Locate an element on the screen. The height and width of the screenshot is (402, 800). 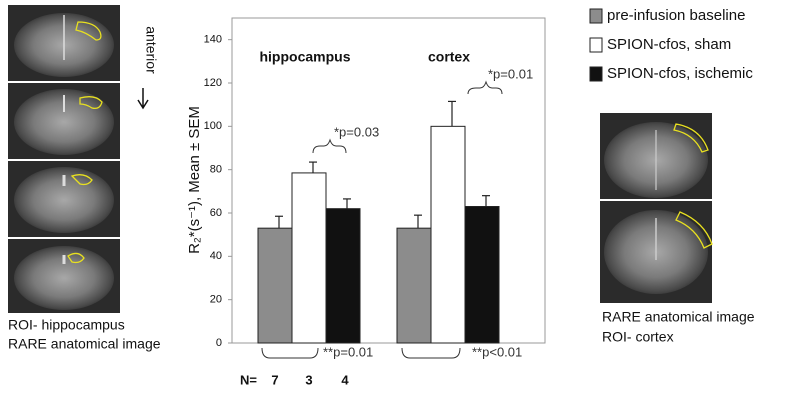
arrow is located at coordinates (143, 99).